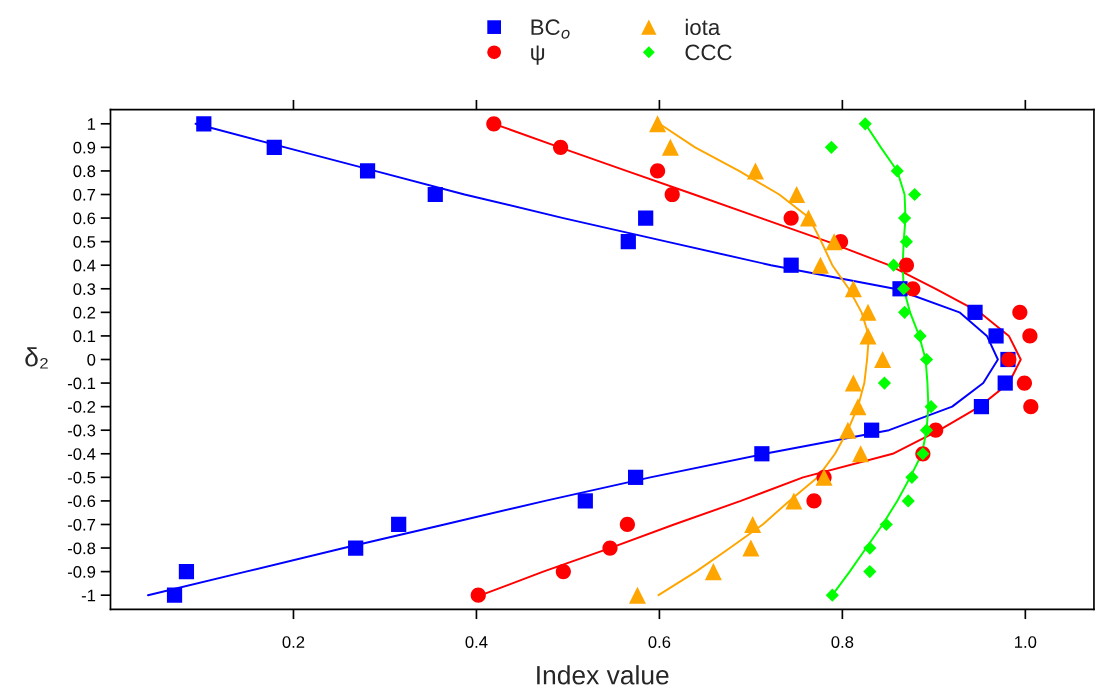  Describe the element at coordinates (81, 501) in the screenshot. I see `y-tick-label: -0.6` at that location.